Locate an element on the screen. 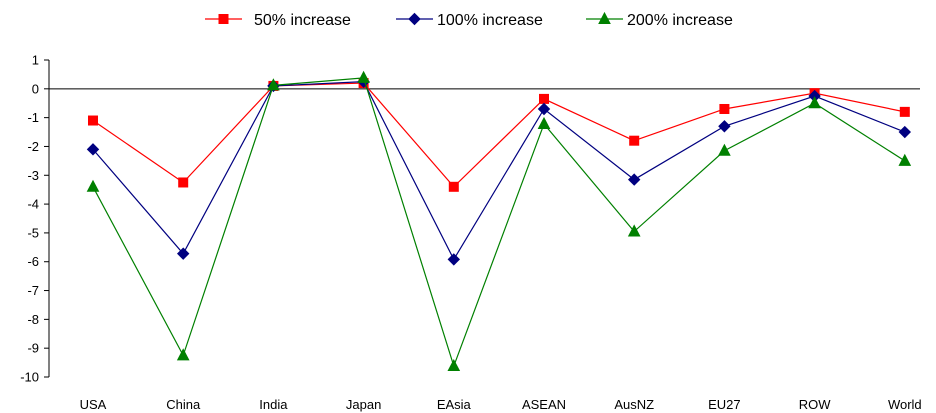  y-tick-label: -1 is located at coordinates (33, 117).